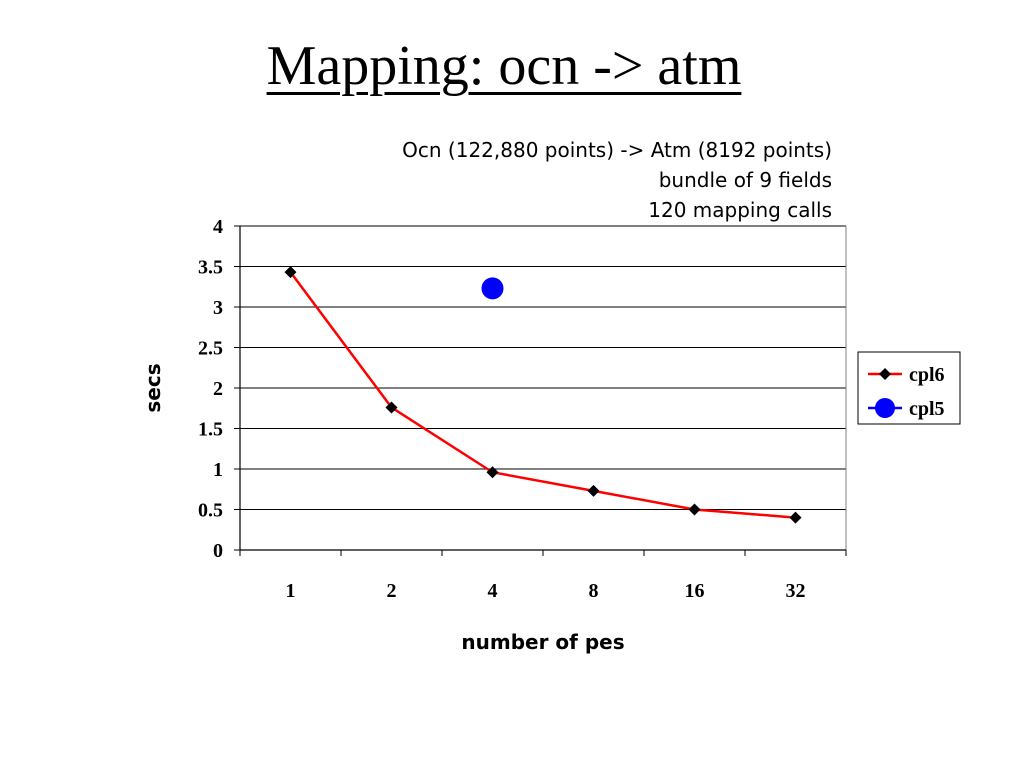 This screenshot has width=1024, height=768. What do you see at coordinates (927, 409) in the screenshot?
I see `legend-cpl5-label: cpl5` at bounding box center [927, 409].